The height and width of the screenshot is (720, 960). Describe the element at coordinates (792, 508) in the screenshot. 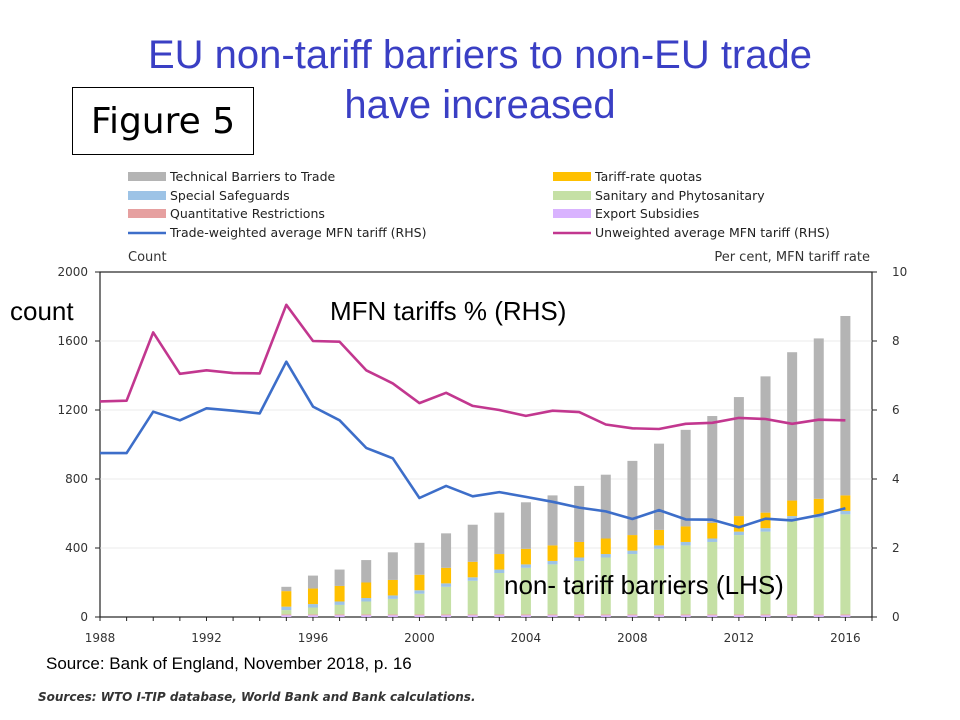

I see `bar-trq-2014` at that location.